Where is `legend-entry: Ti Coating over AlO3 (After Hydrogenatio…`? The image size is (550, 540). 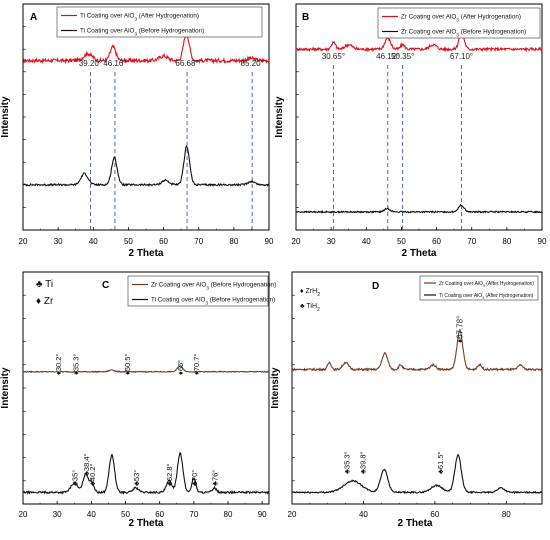 legend-entry: Ti Coating over AlO3 (After Hydrogenatio… is located at coordinates (486, 296).